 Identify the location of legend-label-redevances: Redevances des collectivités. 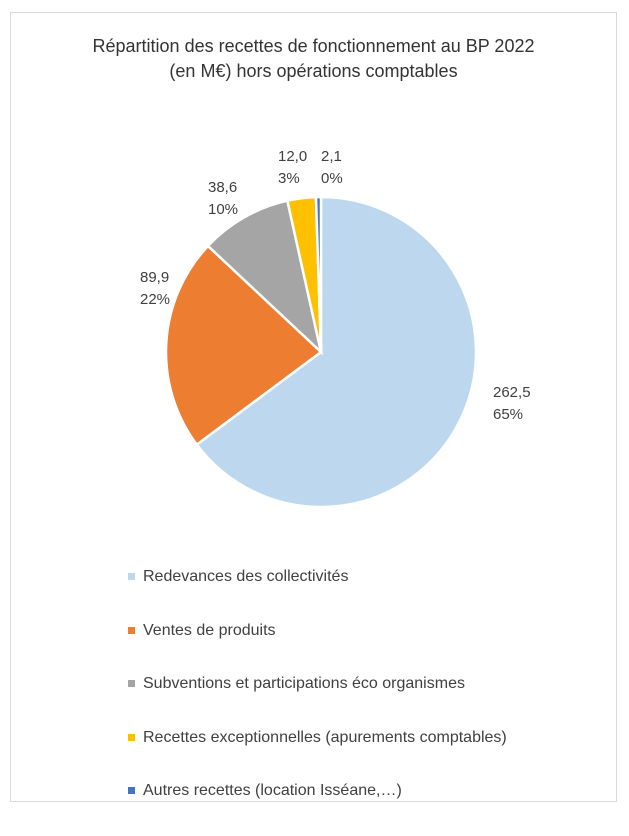
(246, 576).